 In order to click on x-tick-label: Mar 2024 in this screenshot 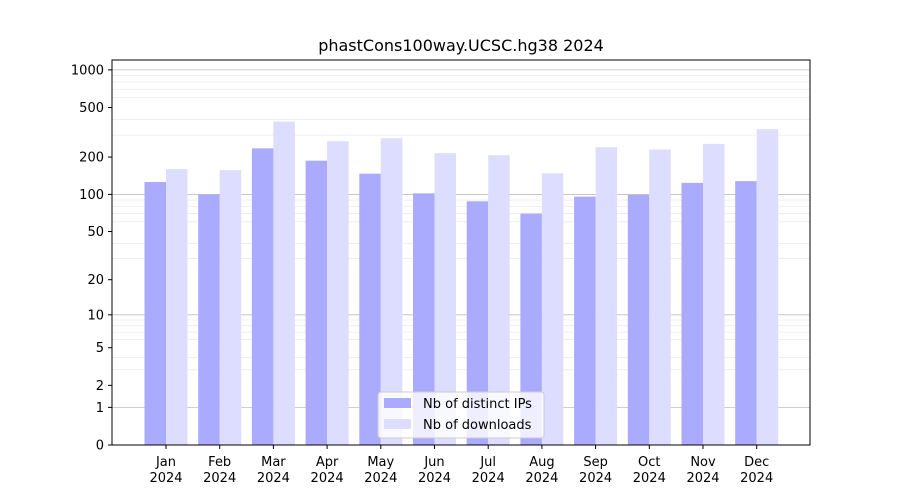, I will do `click(273, 470)`.